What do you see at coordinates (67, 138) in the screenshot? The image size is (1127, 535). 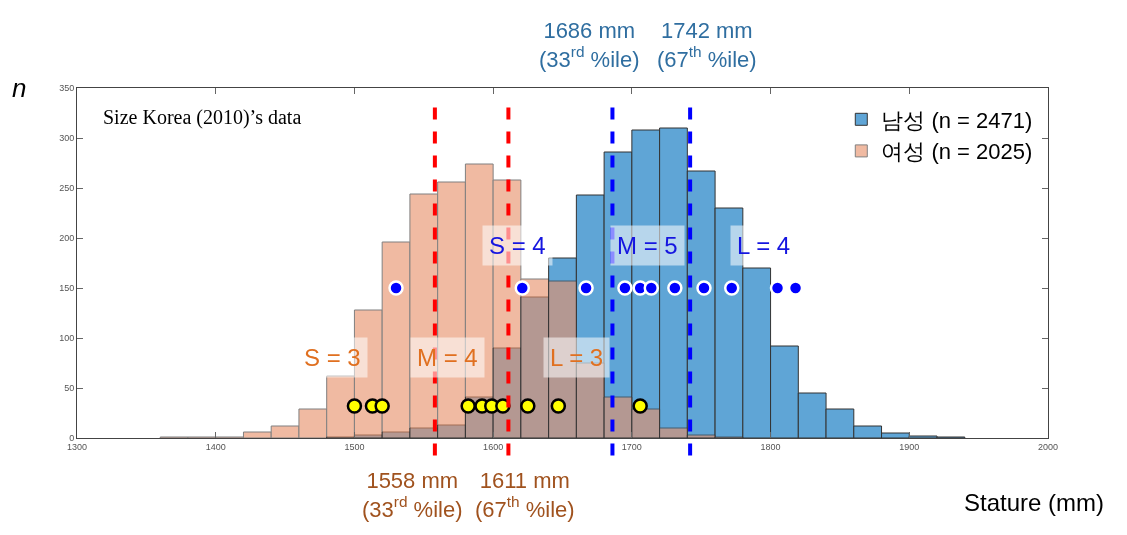 I see `y-tick-label: 300` at bounding box center [67, 138].